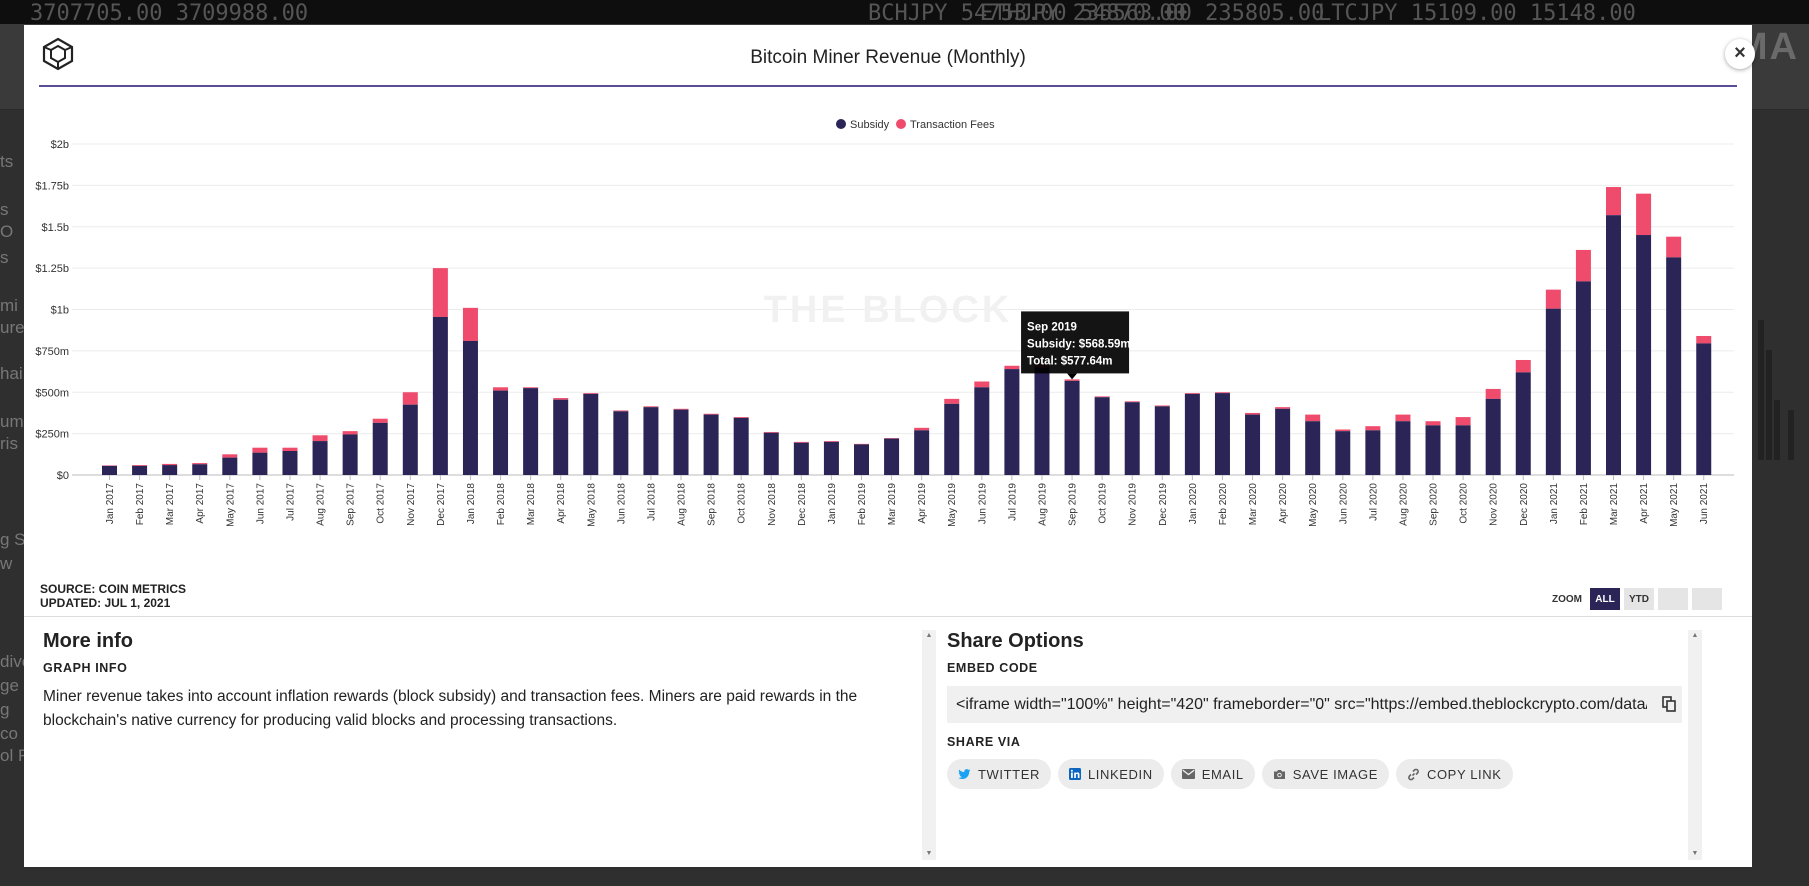 The image size is (1809, 886). I want to click on x-tick-label: Jan 2020, so click(1193, 504).